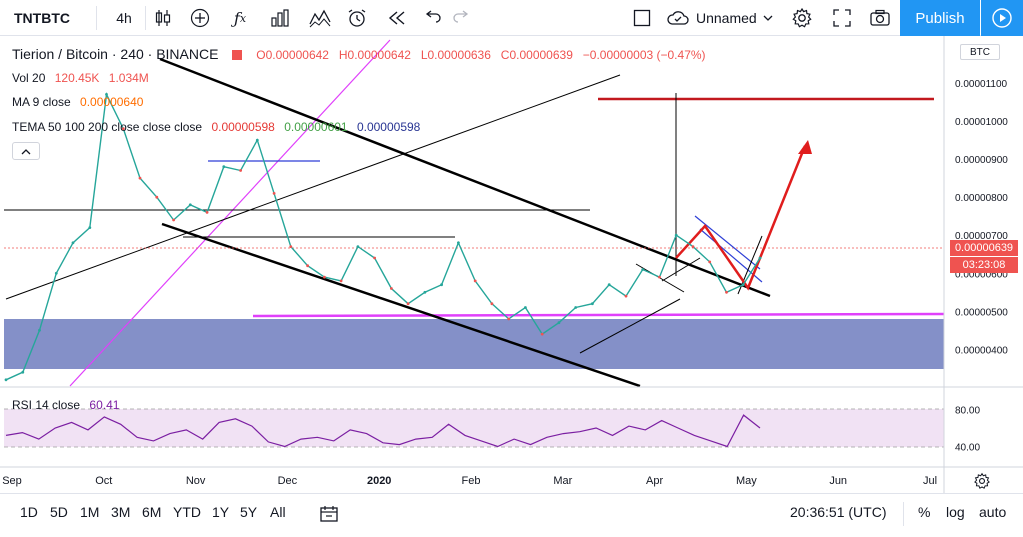 This screenshot has width=1023, height=537. I want to click on support-zone, so click(474, 344).